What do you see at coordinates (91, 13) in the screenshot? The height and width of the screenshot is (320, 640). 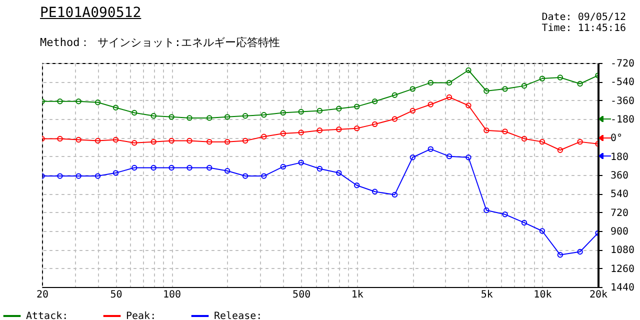 I see `chart-title: PE101A090512` at bounding box center [91, 13].